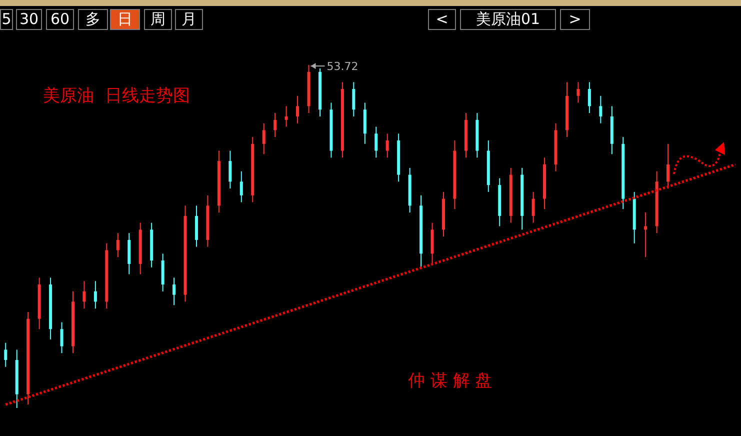 This screenshot has height=436, width=741. I want to click on text: 美原油01, so click(508, 19).